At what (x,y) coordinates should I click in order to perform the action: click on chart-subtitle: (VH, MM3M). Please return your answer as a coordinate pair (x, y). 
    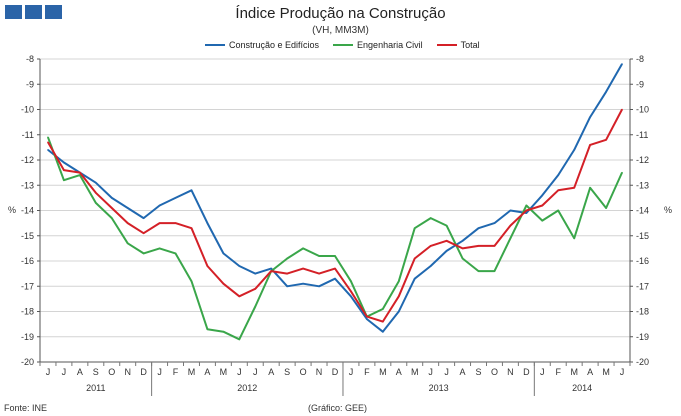
    Looking at the image, I should click on (340, 30).